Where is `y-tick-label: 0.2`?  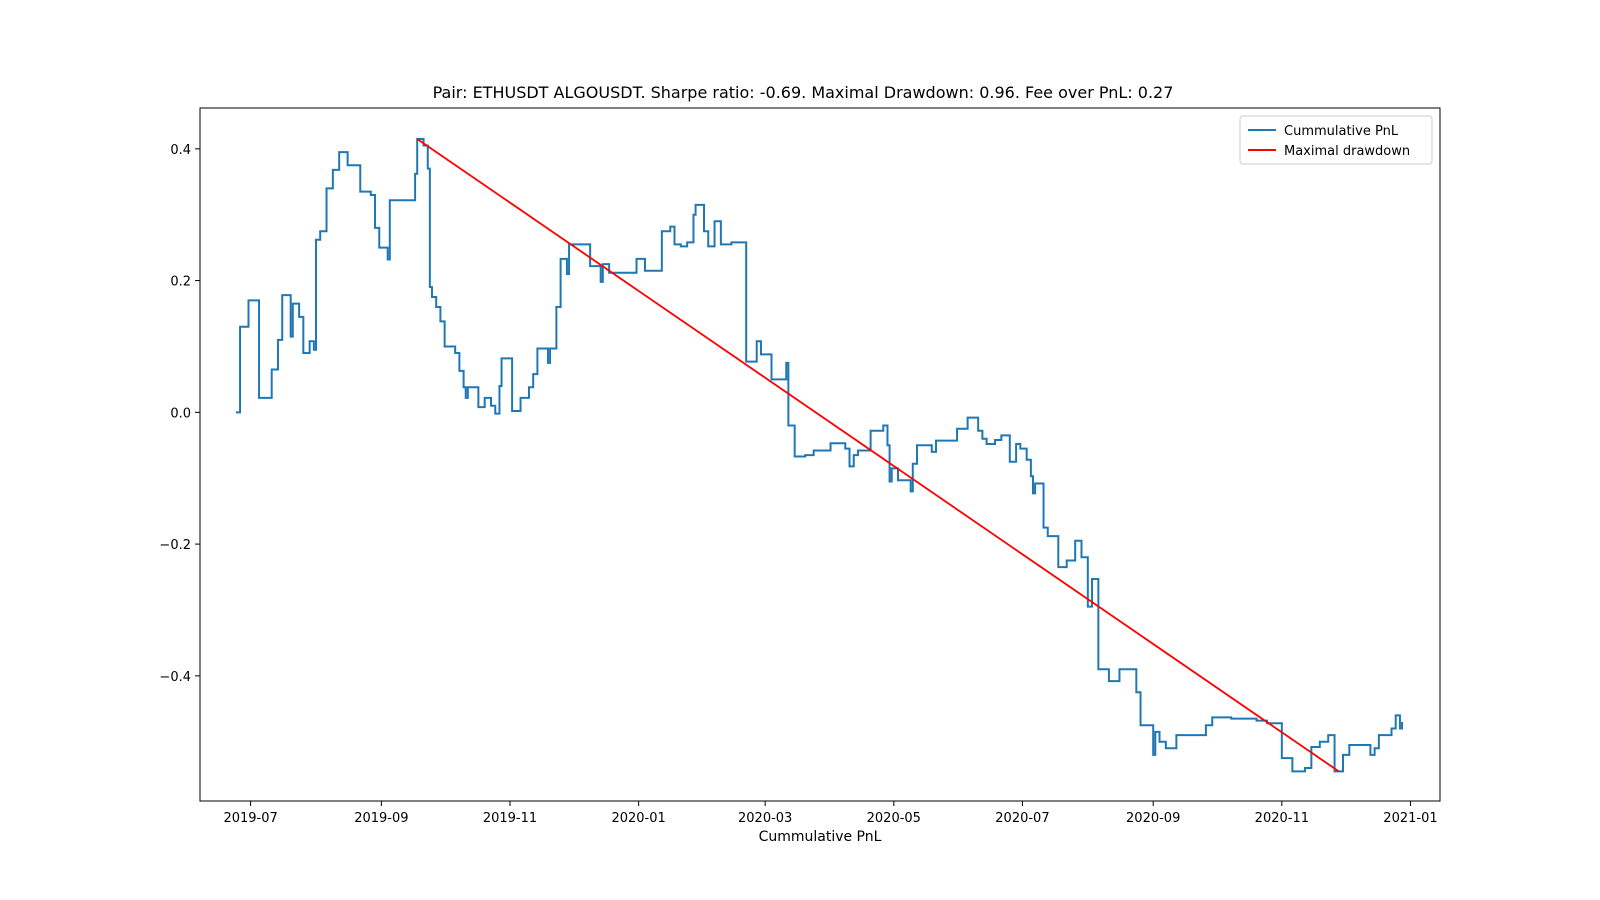
y-tick-label: 0.2 is located at coordinates (180, 282).